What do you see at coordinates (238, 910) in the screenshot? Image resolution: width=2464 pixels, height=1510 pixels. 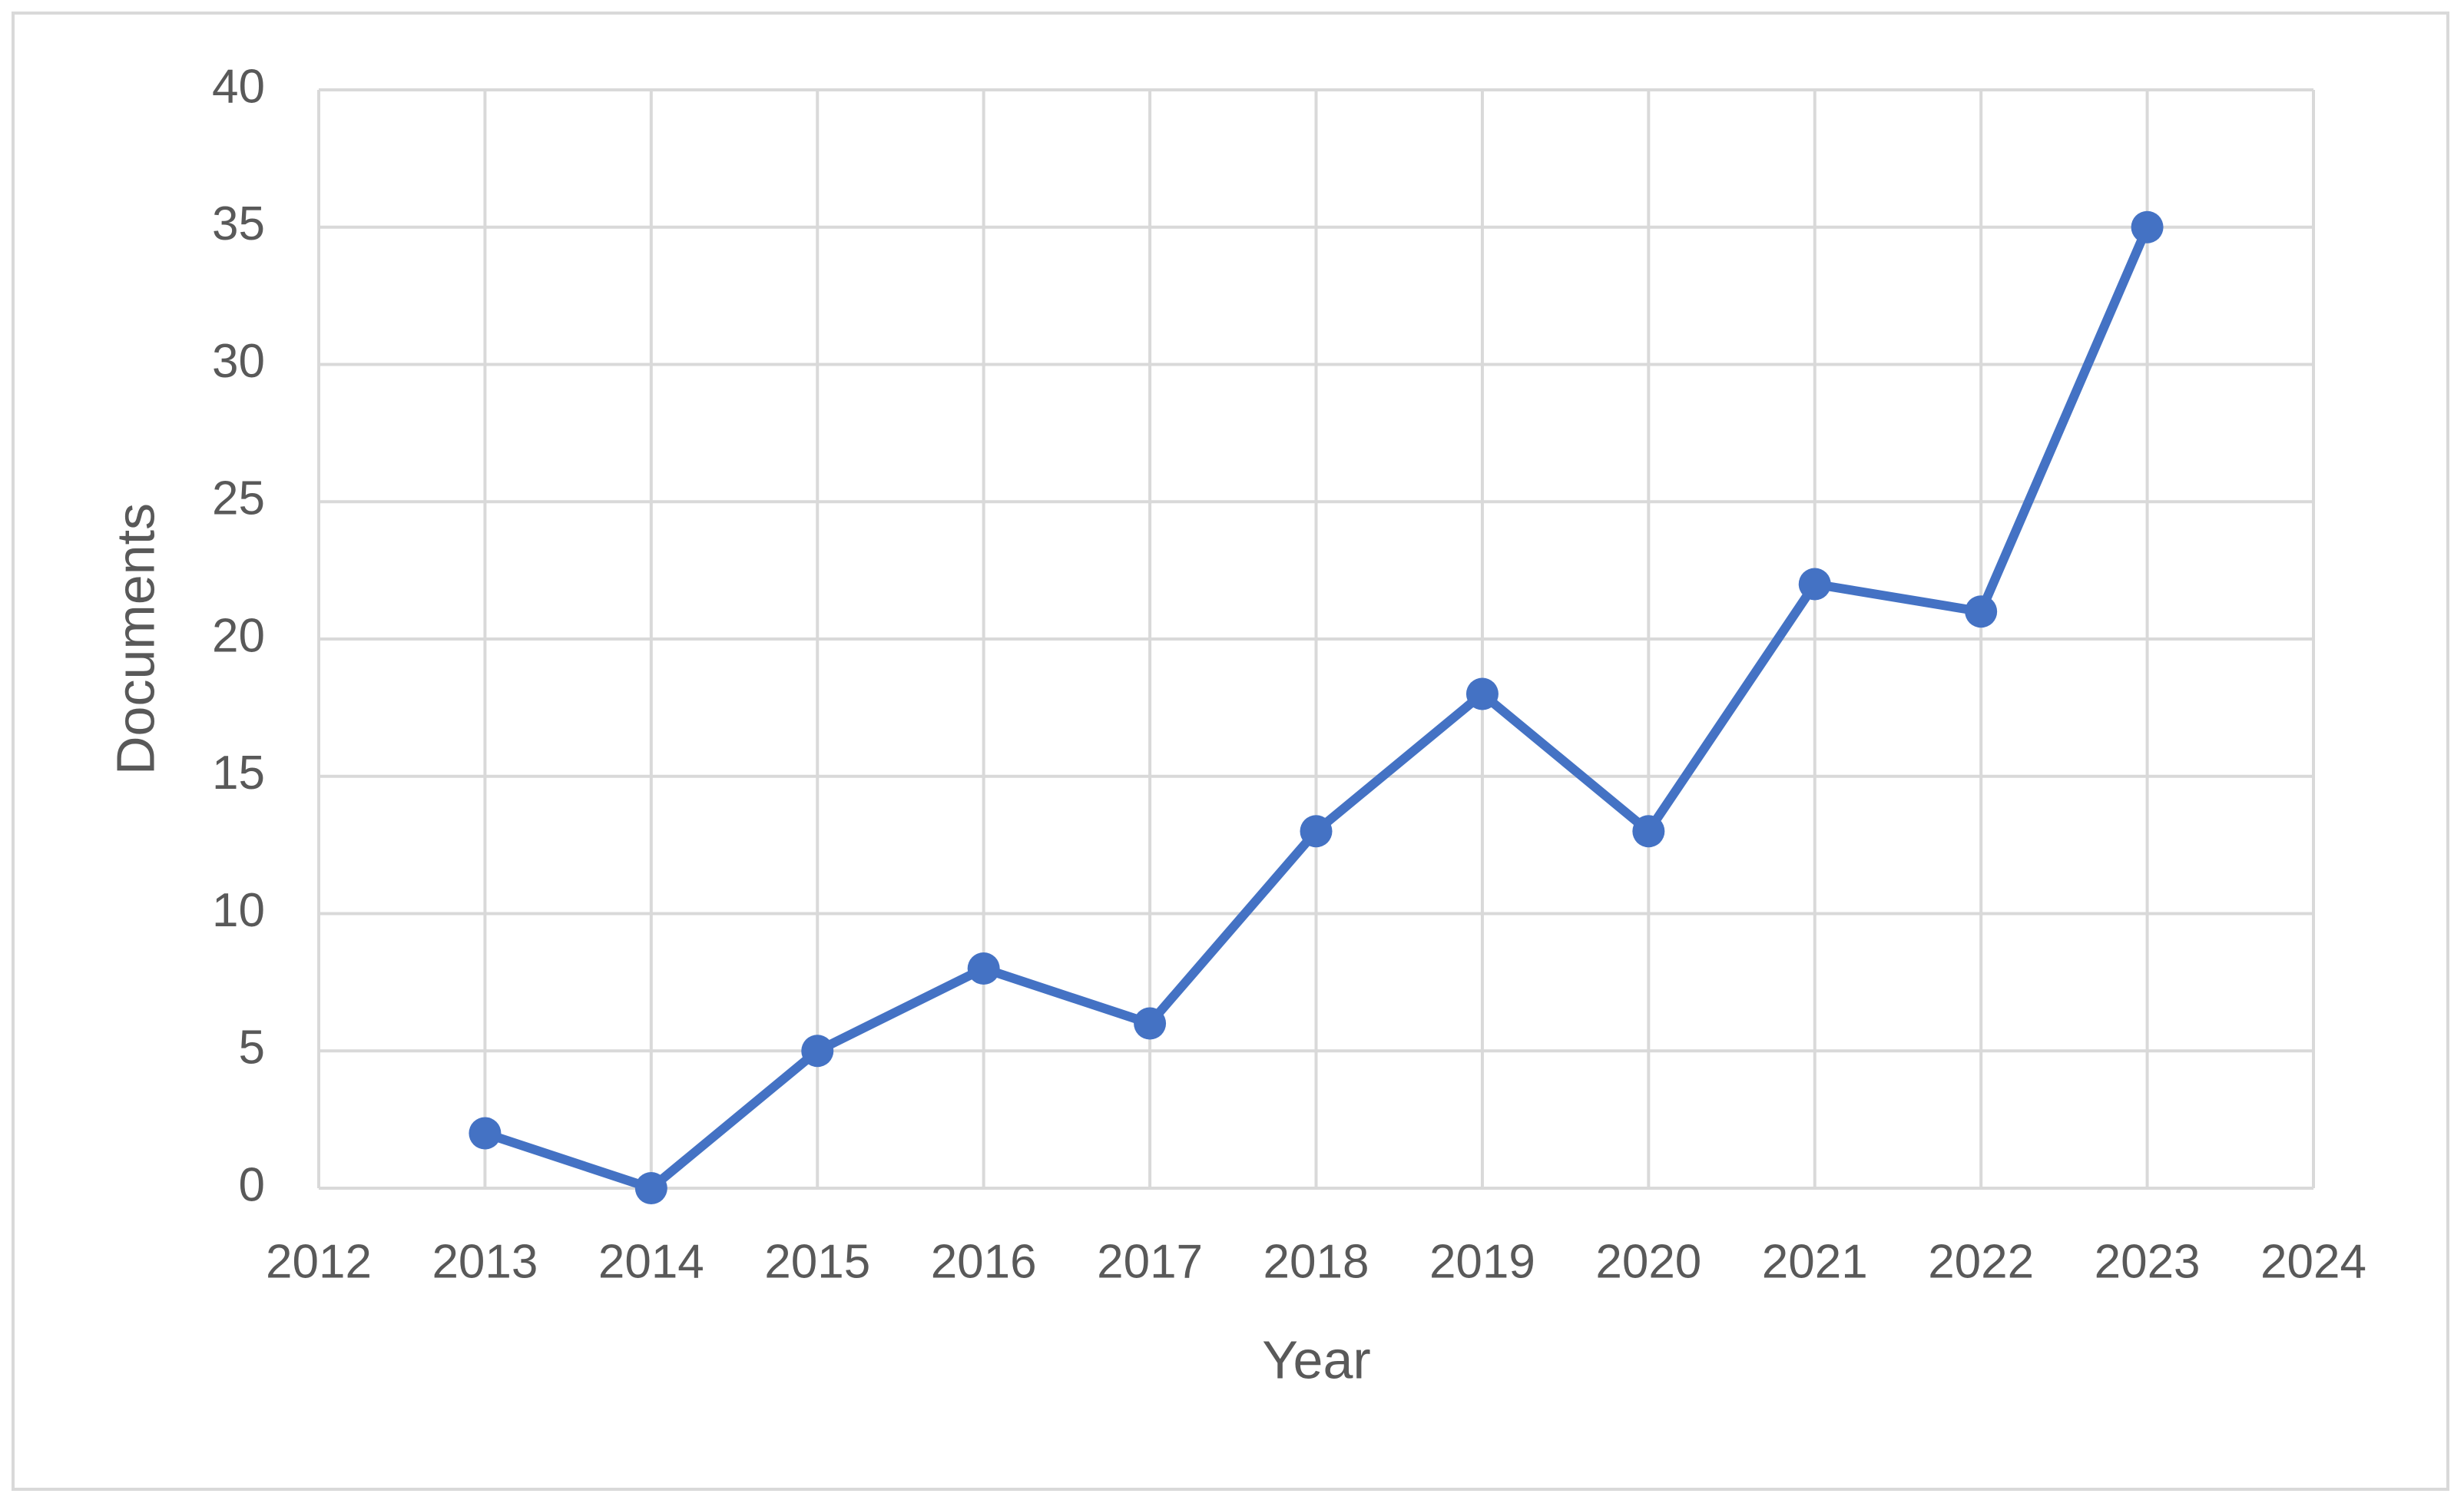 I see `y-tick-label: 10` at bounding box center [238, 910].